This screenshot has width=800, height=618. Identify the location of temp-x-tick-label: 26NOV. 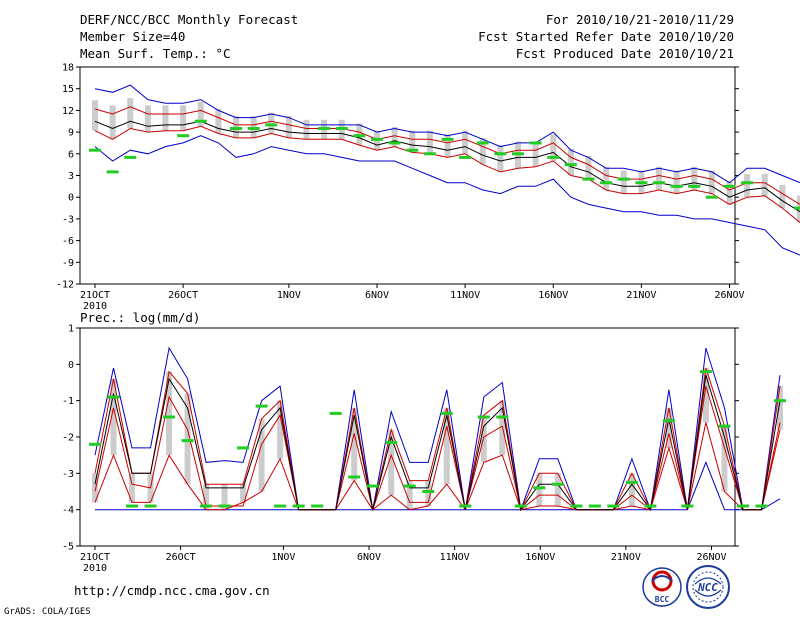
(729, 295).